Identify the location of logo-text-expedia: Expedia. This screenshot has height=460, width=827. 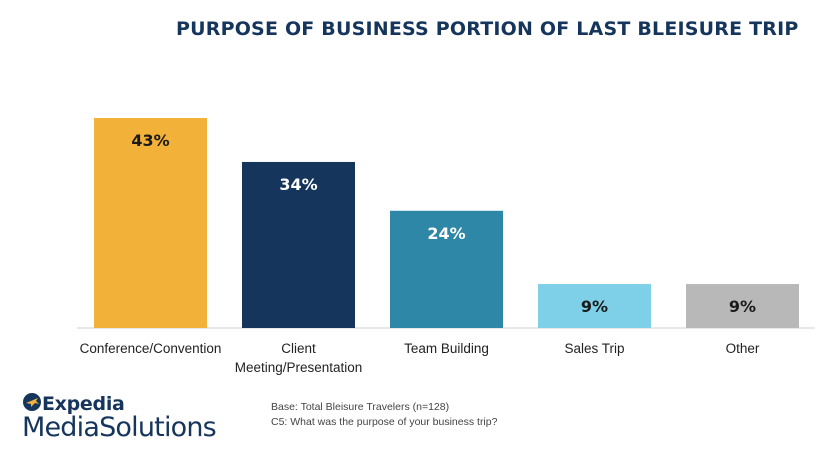
(83, 404).